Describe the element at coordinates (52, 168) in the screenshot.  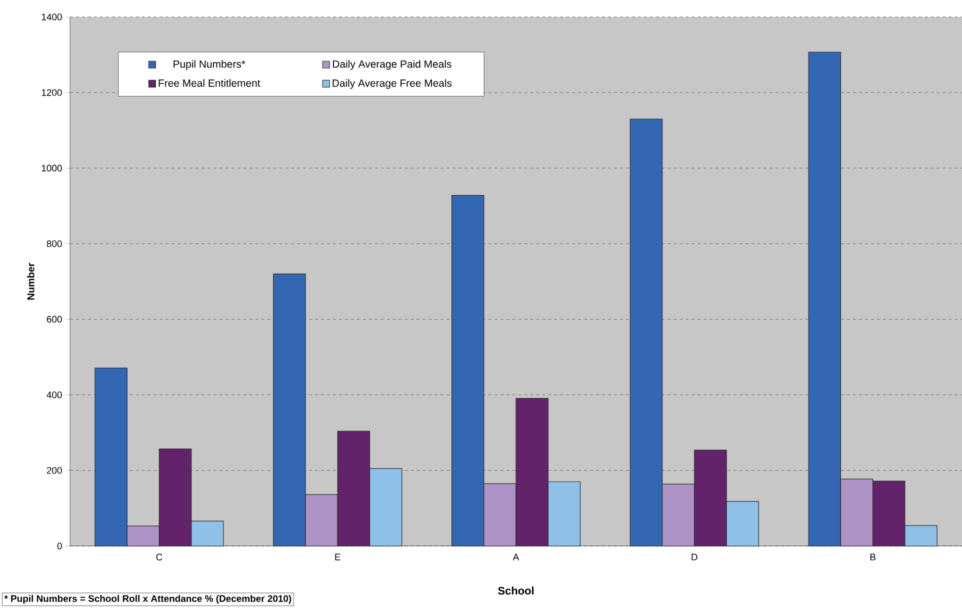
I see `y-tick-label: 1000` at that location.